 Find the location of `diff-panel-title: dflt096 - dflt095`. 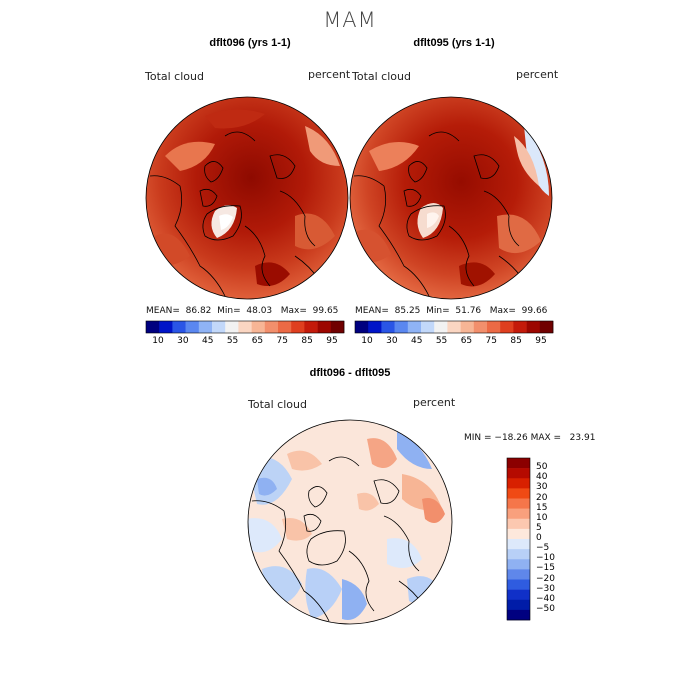

diff-panel-title: dflt096 - dflt095 is located at coordinates (350, 373).